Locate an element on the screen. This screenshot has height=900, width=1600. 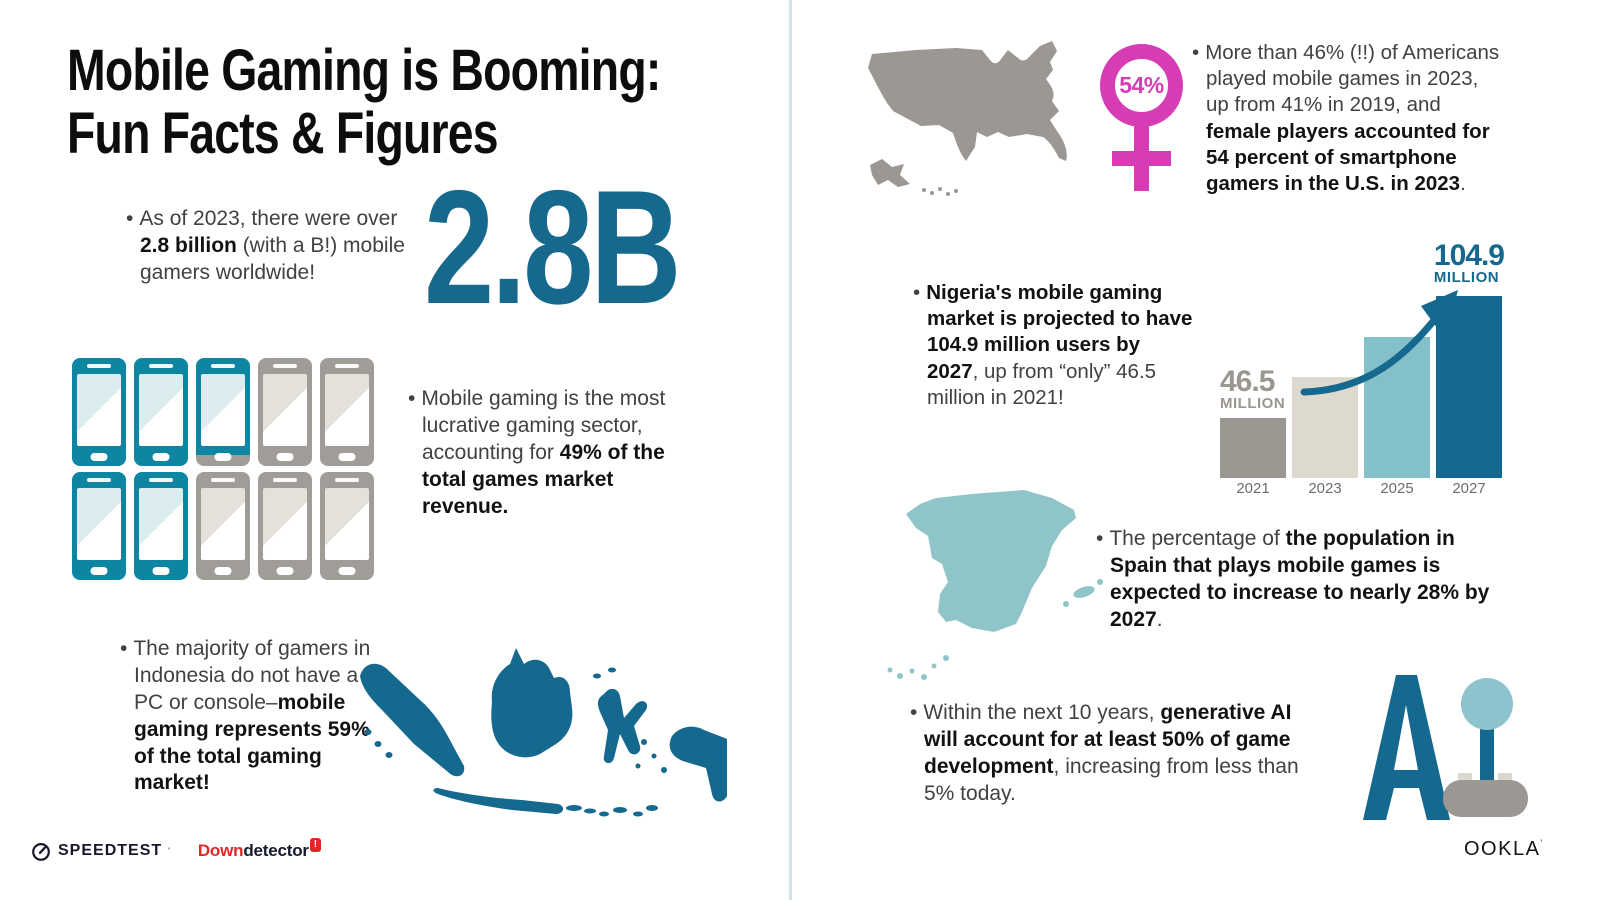
indonesia-map is located at coordinates (543, 732).